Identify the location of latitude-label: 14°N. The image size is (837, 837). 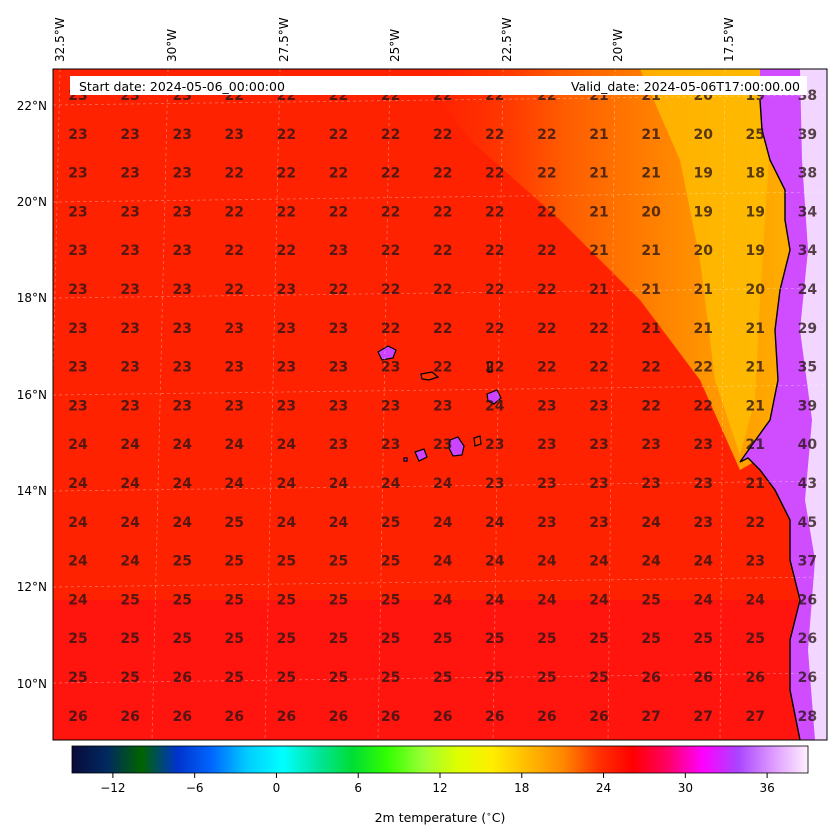
(32, 491).